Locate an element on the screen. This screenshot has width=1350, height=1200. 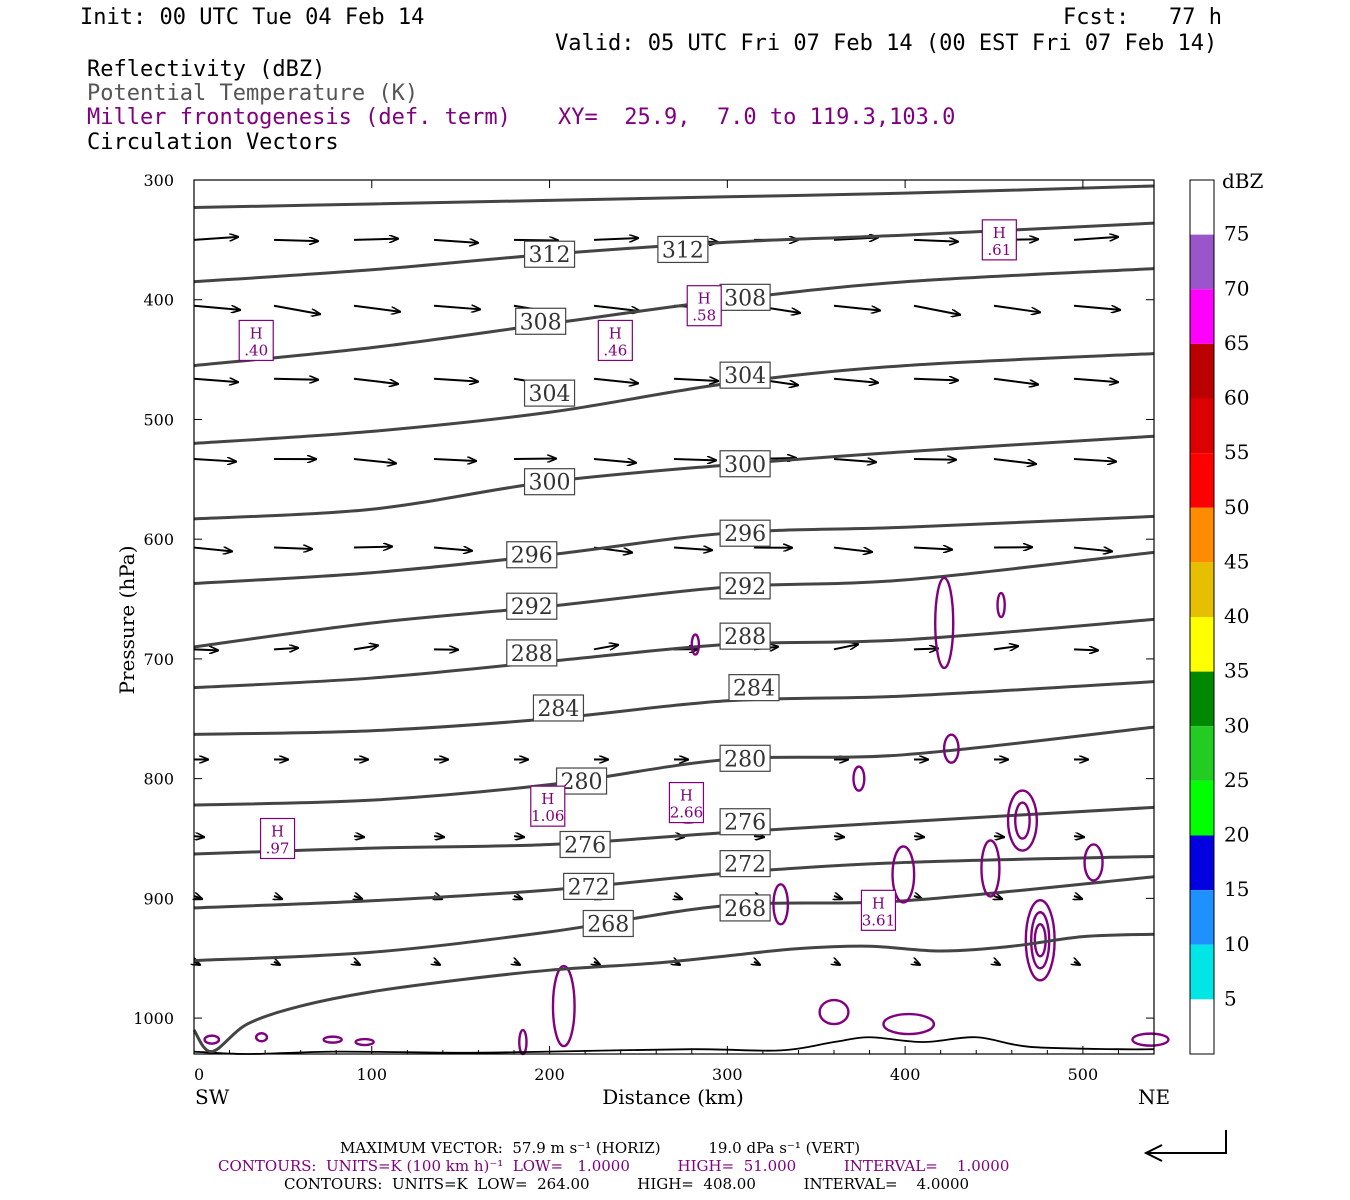
svg-text: 288 is located at coordinates (745, 637).